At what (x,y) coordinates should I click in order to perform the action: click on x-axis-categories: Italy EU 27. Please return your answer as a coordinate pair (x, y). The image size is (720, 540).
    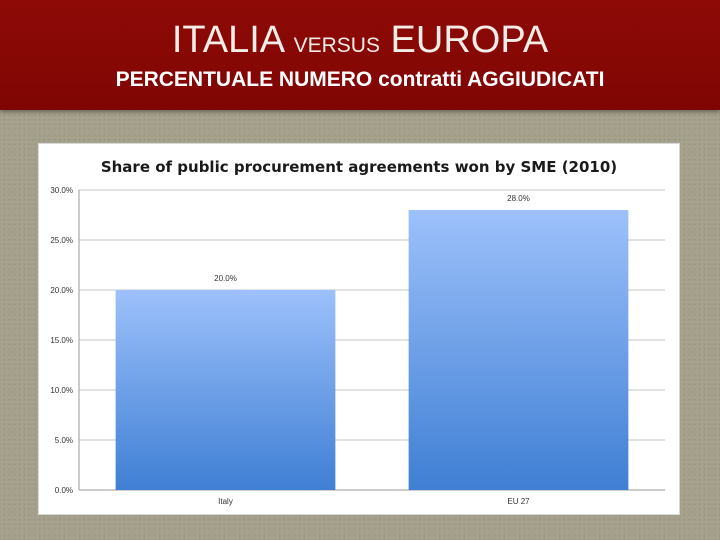
    Looking at the image, I should click on (374, 501).